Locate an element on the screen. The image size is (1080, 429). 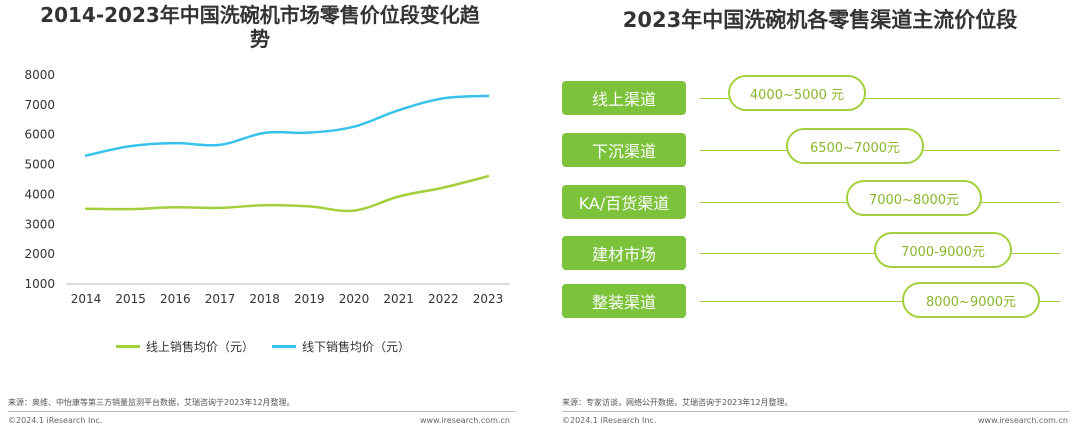
x-tick-label: 2022 is located at coordinates (443, 299).